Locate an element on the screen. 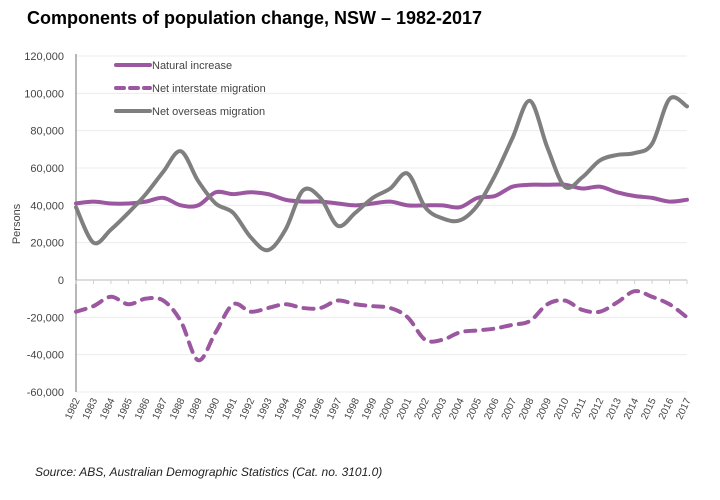 Image resolution: width=720 pixels, height=500 pixels. x-tick-label: 1989 is located at coordinates (196, 408).